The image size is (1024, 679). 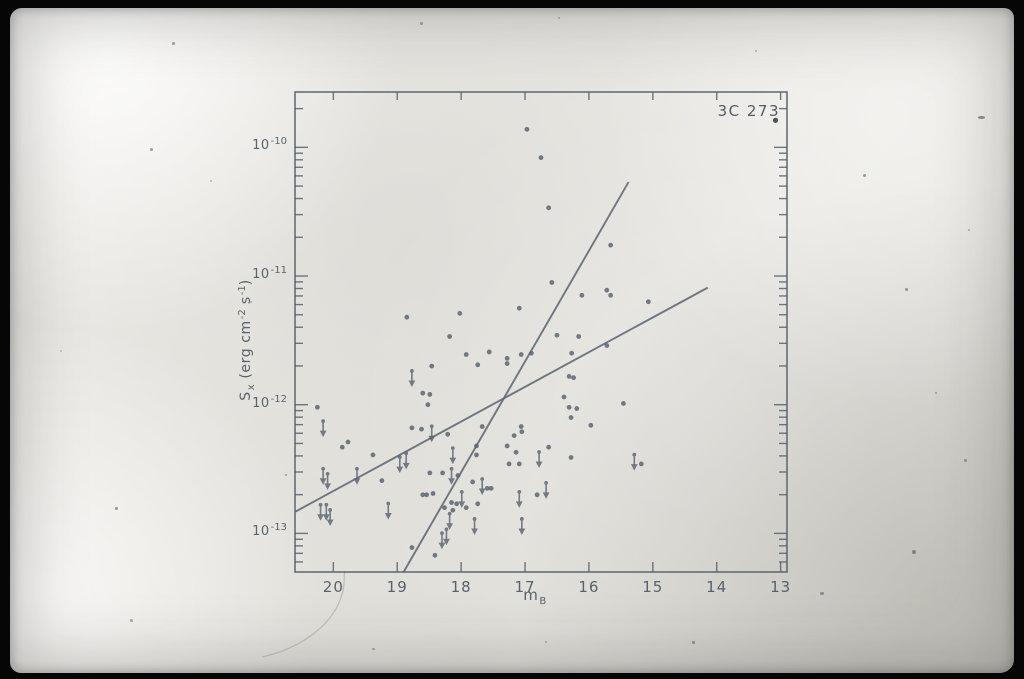 I want to click on x-axis-title-subscript: B, so click(x=543, y=601).